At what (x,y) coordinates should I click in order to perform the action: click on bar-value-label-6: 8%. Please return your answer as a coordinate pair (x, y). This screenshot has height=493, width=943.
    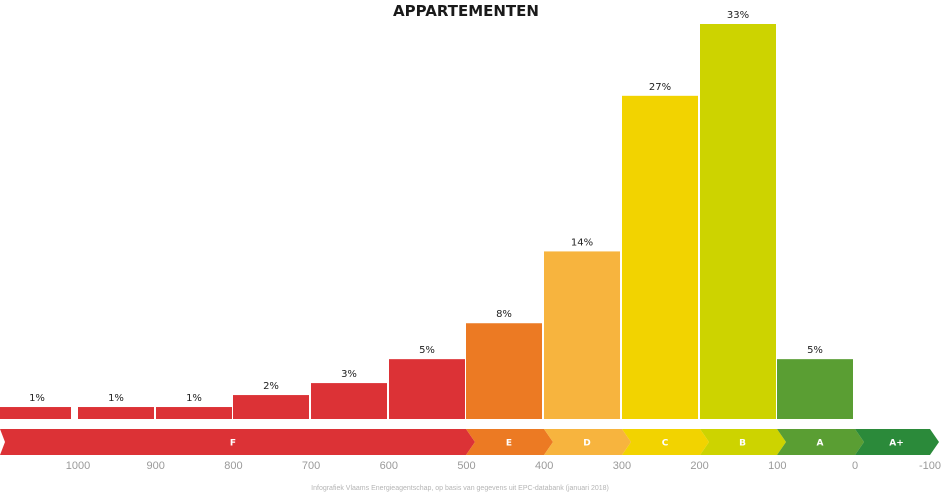
    Looking at the image, I should click on (504, 314).